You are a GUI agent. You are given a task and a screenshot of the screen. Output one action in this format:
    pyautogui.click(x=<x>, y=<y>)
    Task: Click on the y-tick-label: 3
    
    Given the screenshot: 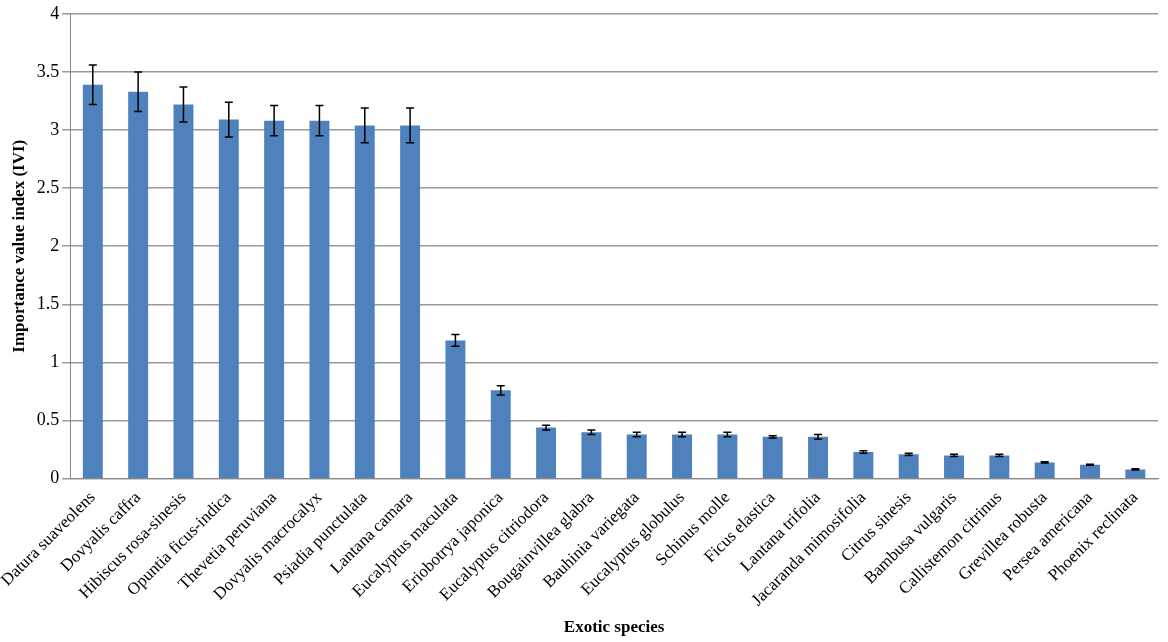 What is the action you would take?
    pyautogui.click(x=55, y=128)
    